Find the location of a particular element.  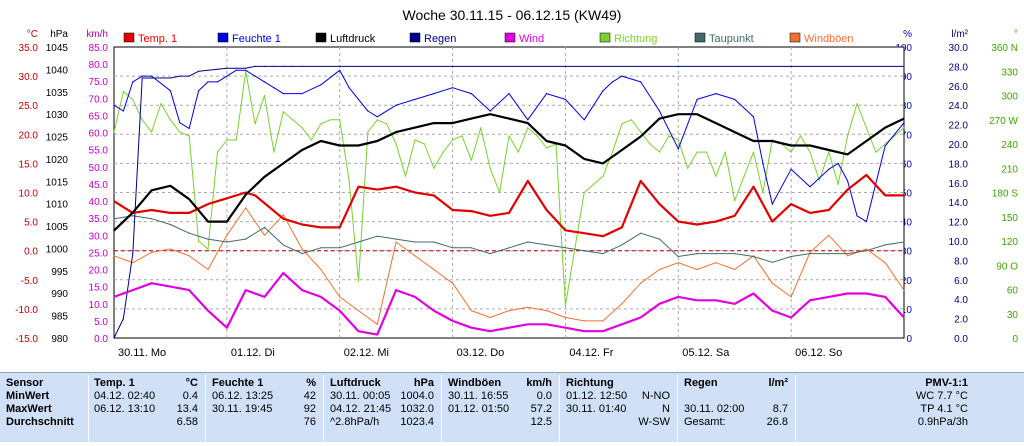

axis-tick-label: 1025 is located at coordinates (57, 138).